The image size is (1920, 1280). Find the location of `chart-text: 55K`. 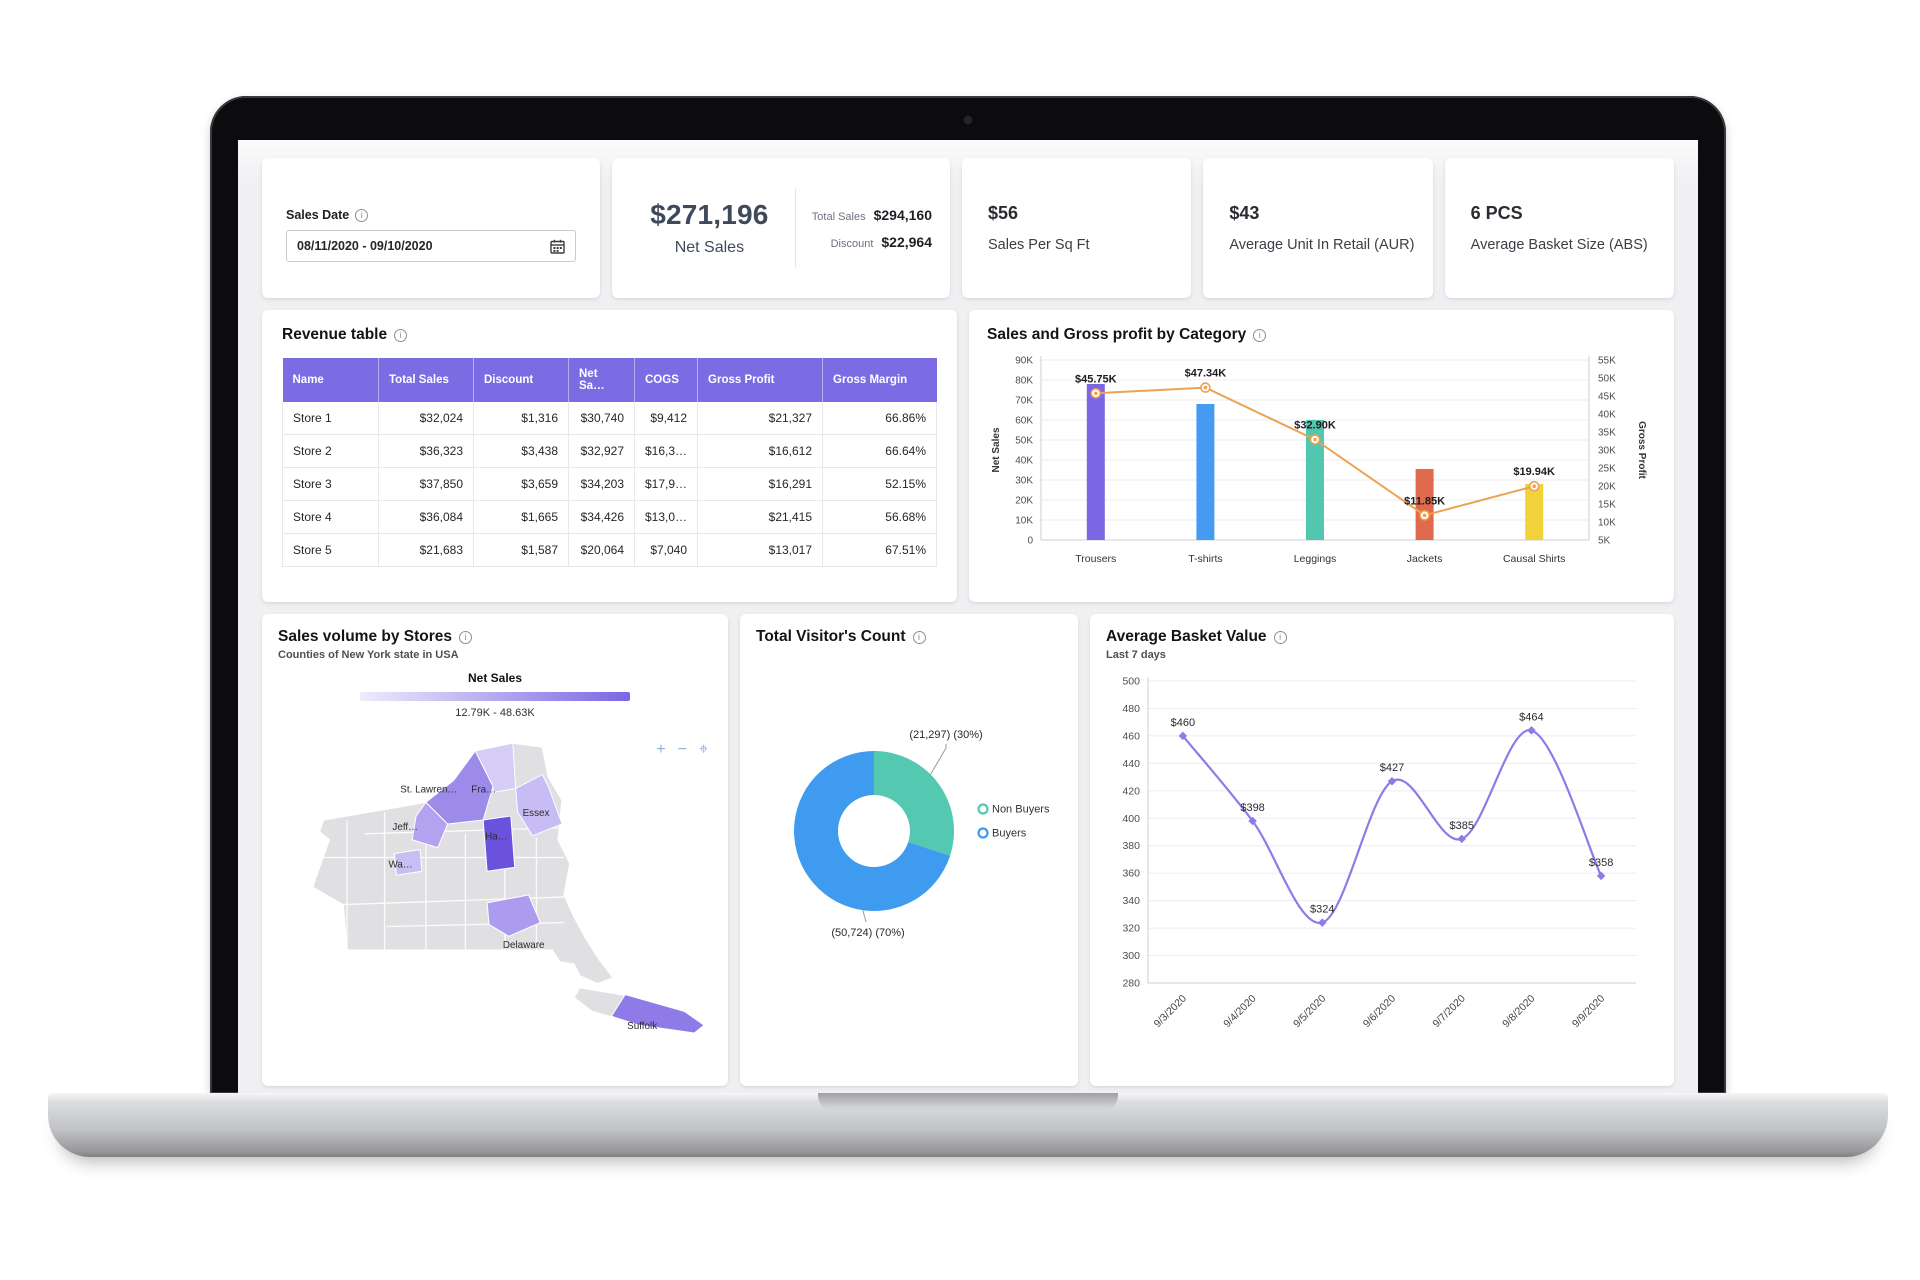

chart-text: 55K is located at coordinates (1607, 361).